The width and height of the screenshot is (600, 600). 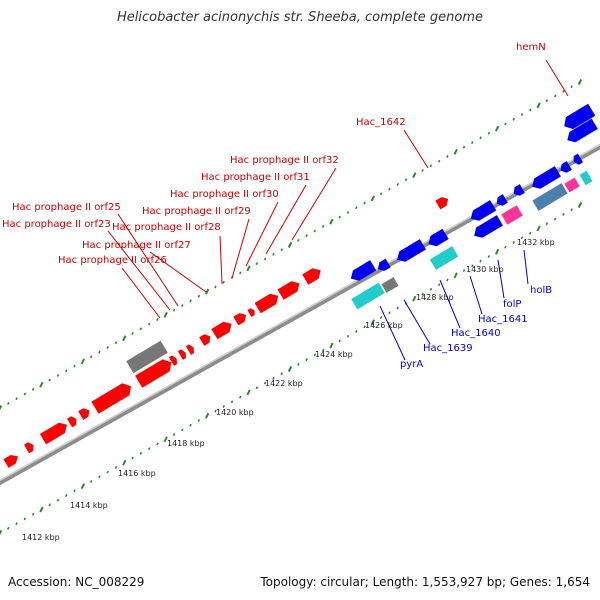 I want to click on gene-label-pyrA: pyrA, so click(x=411, y=364).